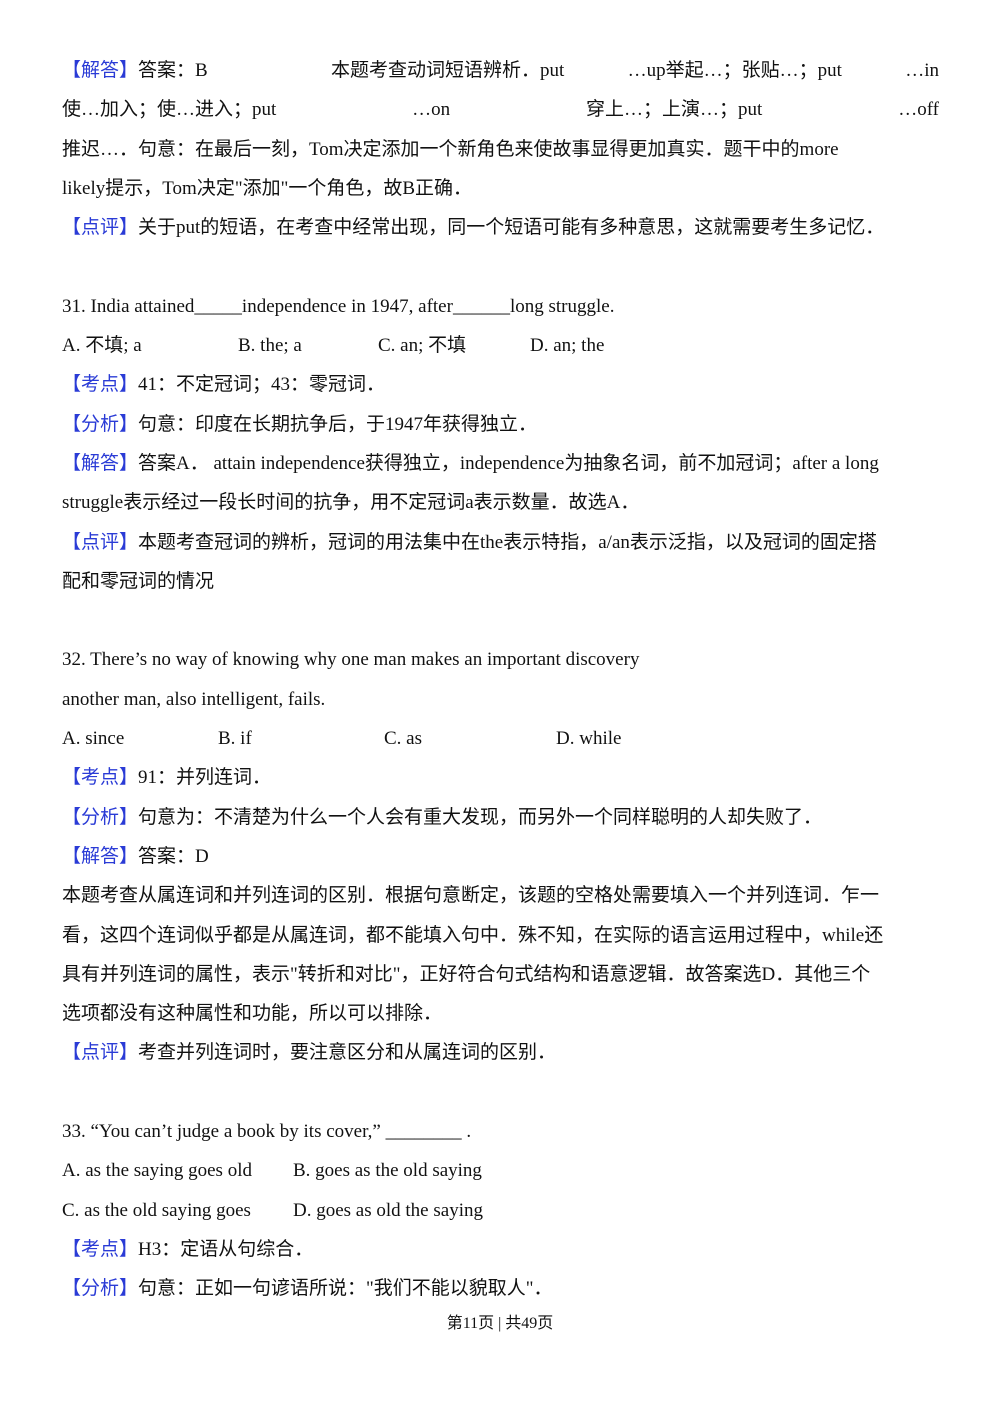 Image resolution: width=1000 pixels, height=1414 pixels. Describe the element at coordinates (918, 110) in the screenshot. I see `answer-text: …off` at that location.